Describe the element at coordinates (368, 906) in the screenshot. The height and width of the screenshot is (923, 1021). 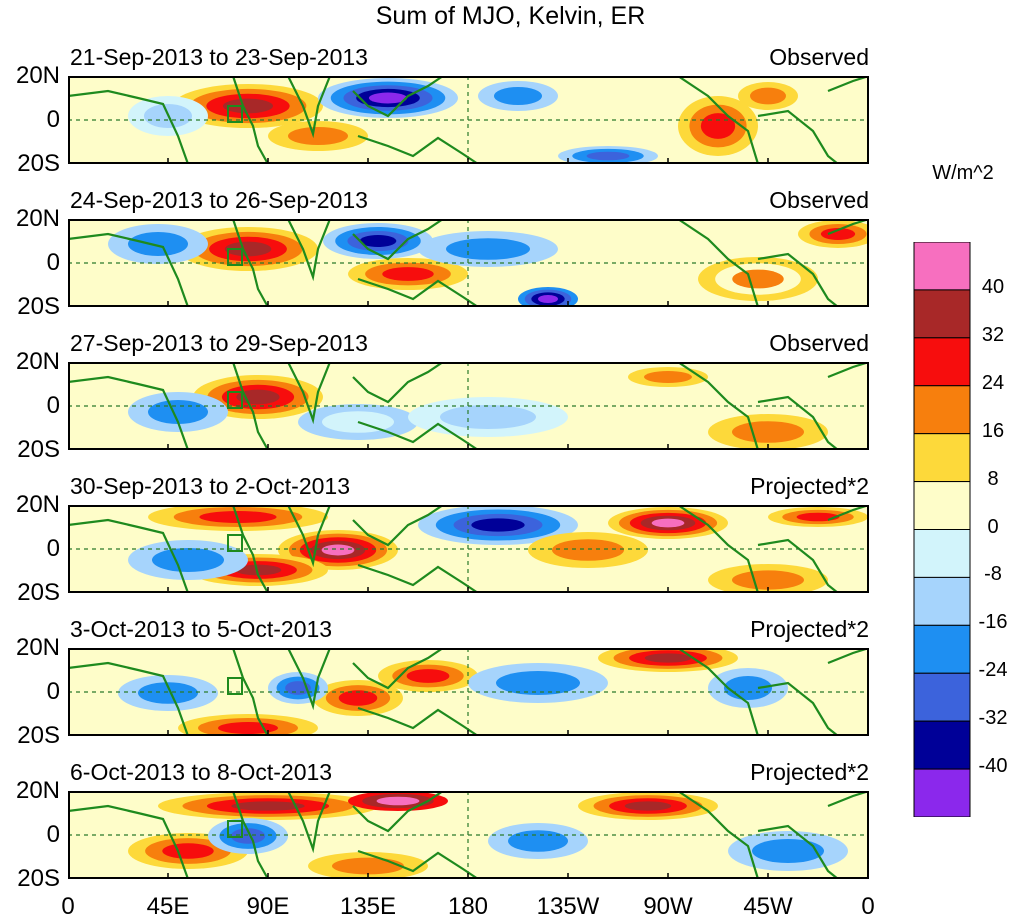
I see `longitude-label: 135E` at that location.